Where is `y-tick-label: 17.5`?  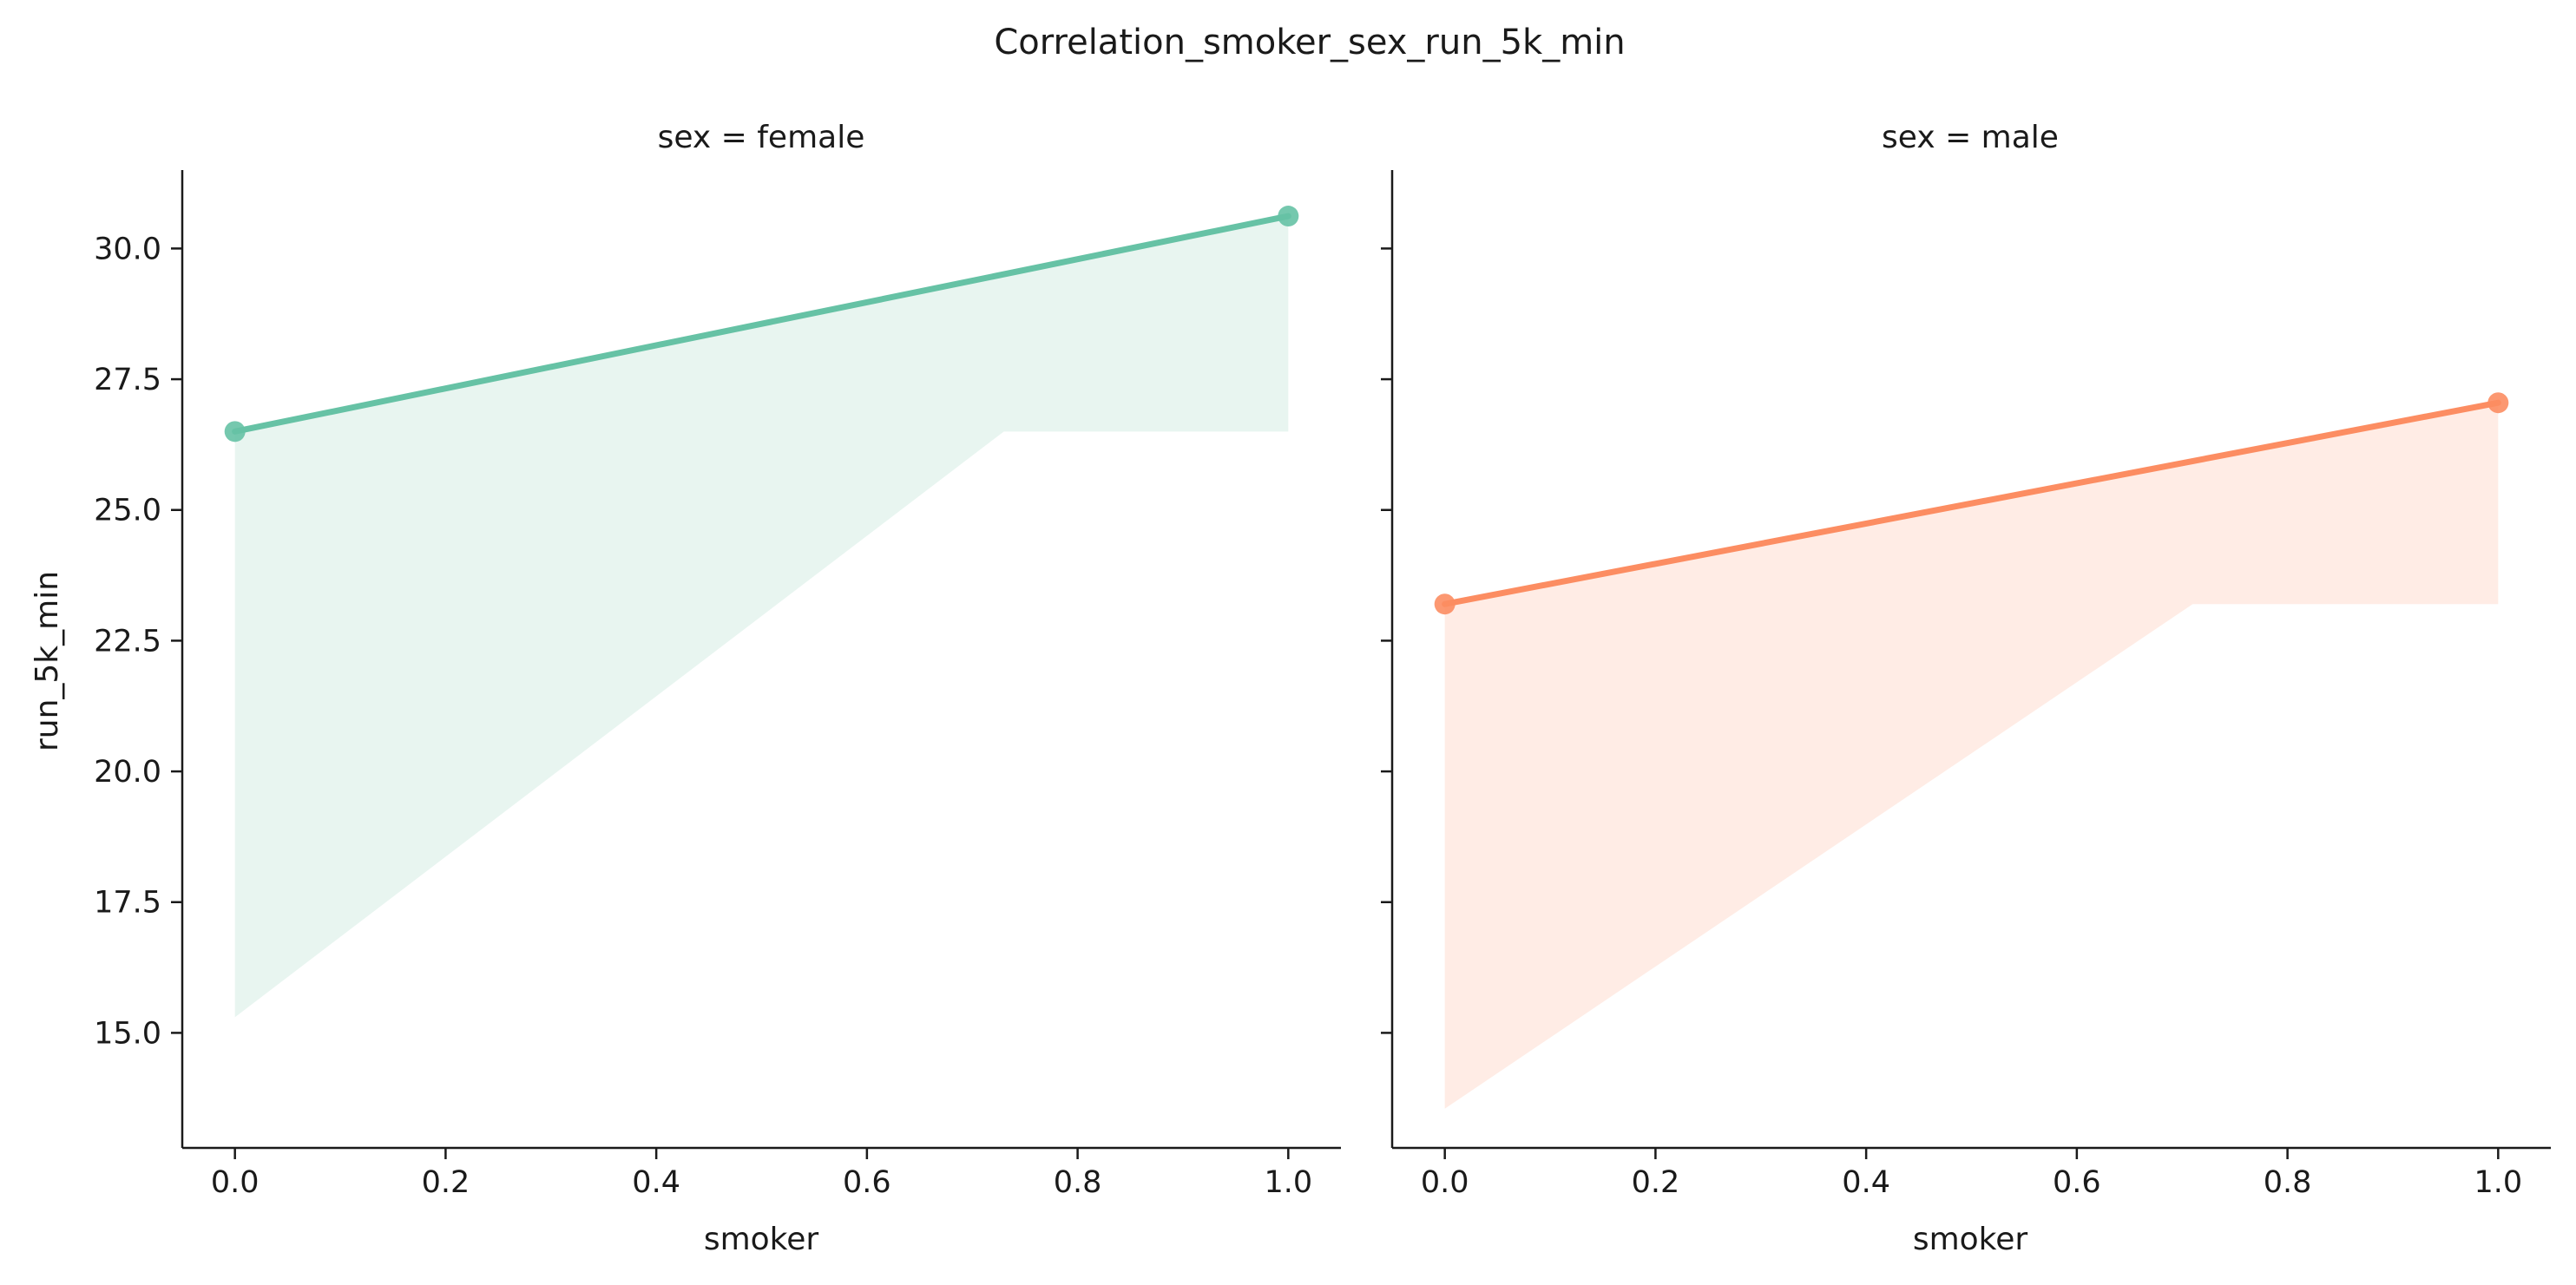 y-tick-label: 17.5 is located at coordinates (127, 903).